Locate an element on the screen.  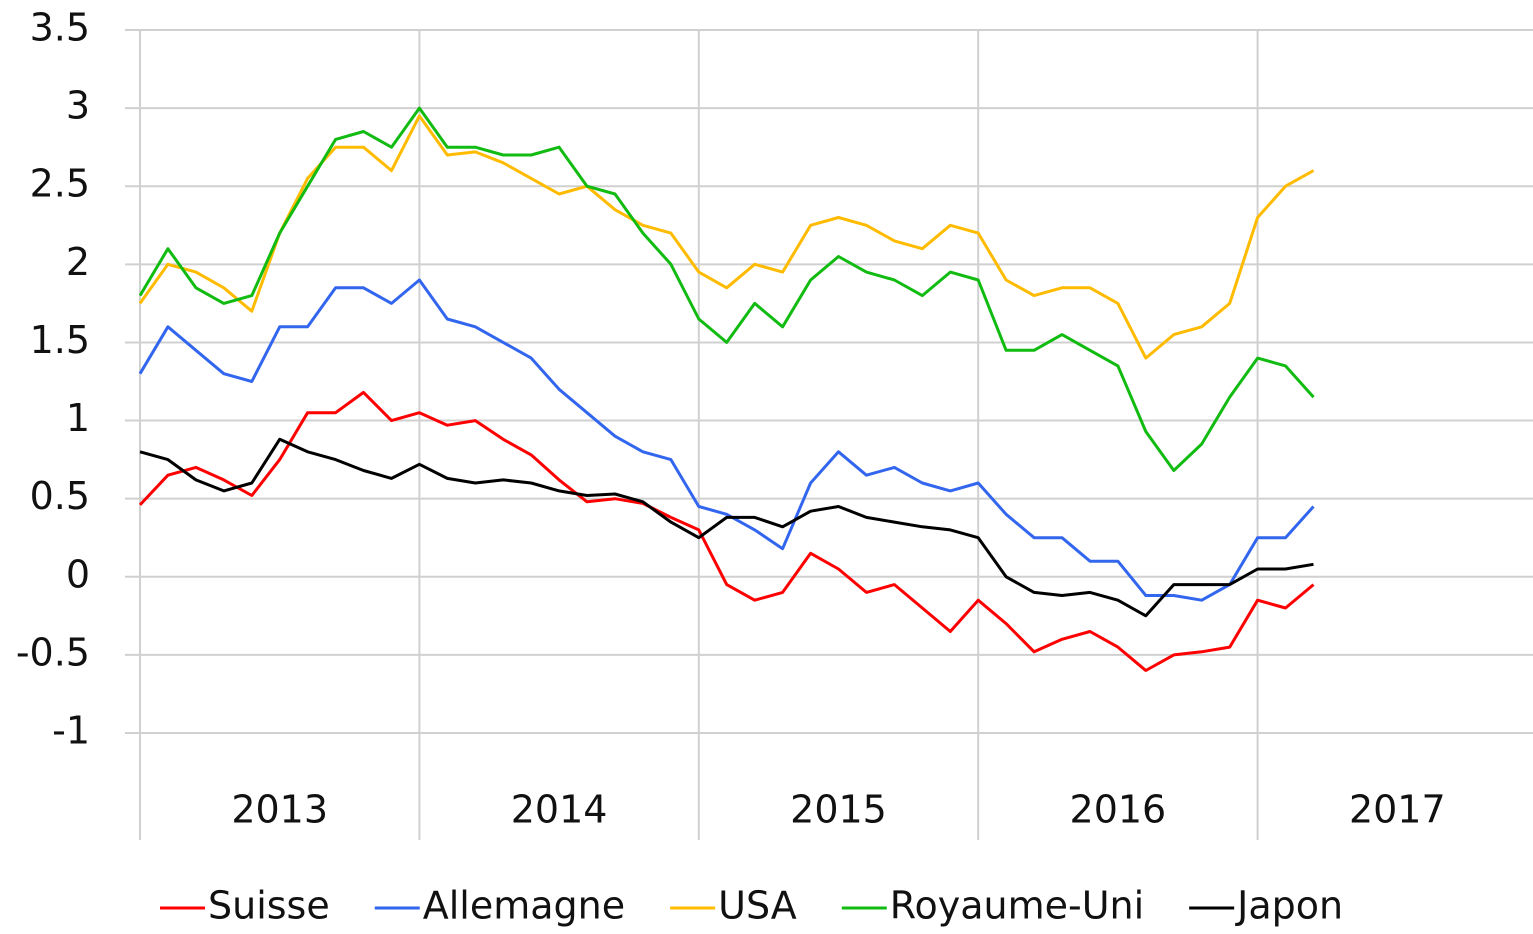
x-tick-label: 2015 is located at coordinates (838, 810).